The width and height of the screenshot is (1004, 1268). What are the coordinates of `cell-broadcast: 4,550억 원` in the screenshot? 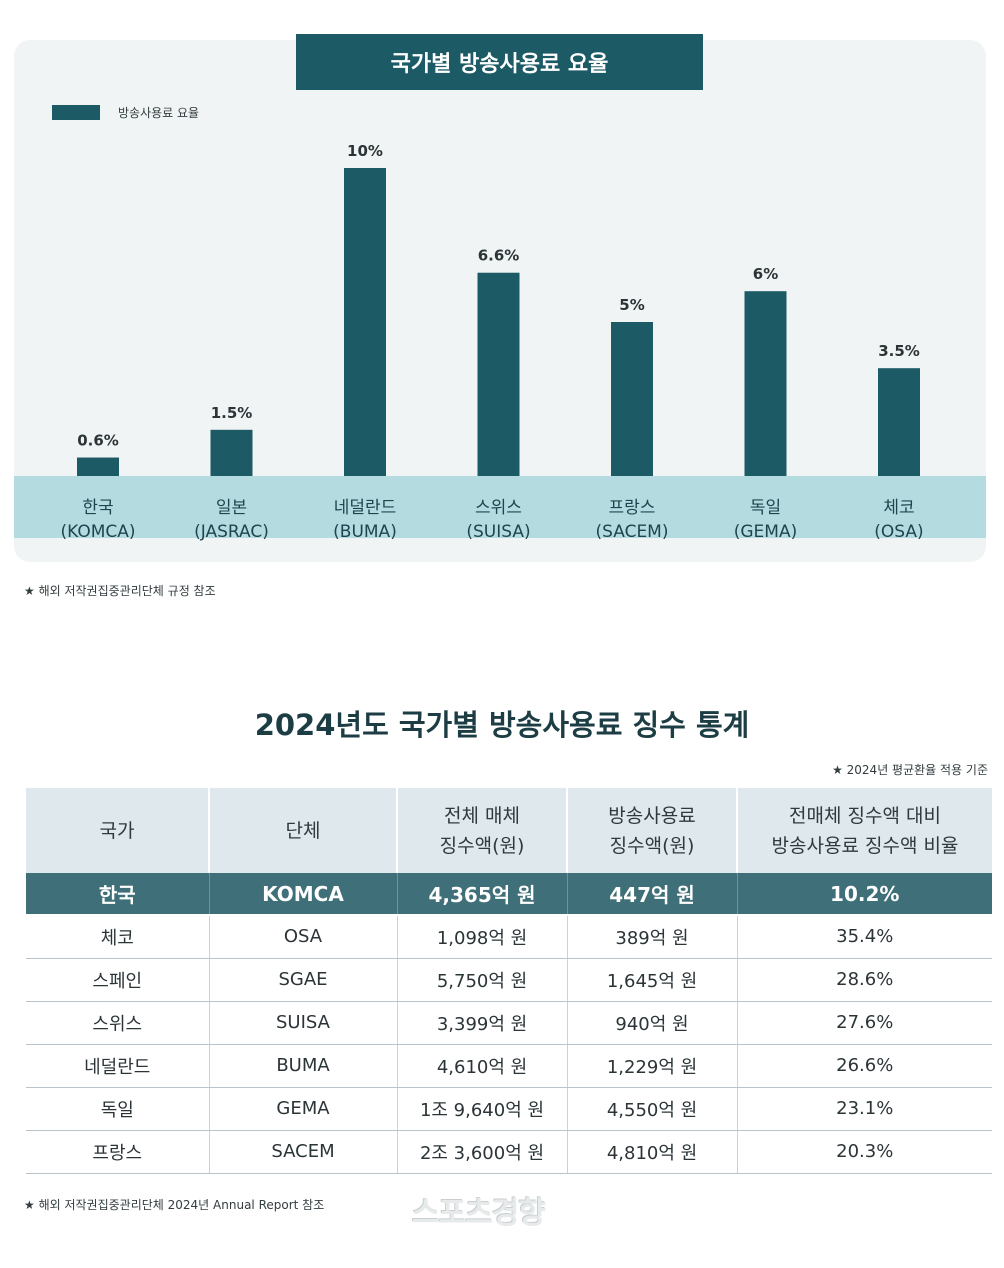 It's located at (651, 1109).